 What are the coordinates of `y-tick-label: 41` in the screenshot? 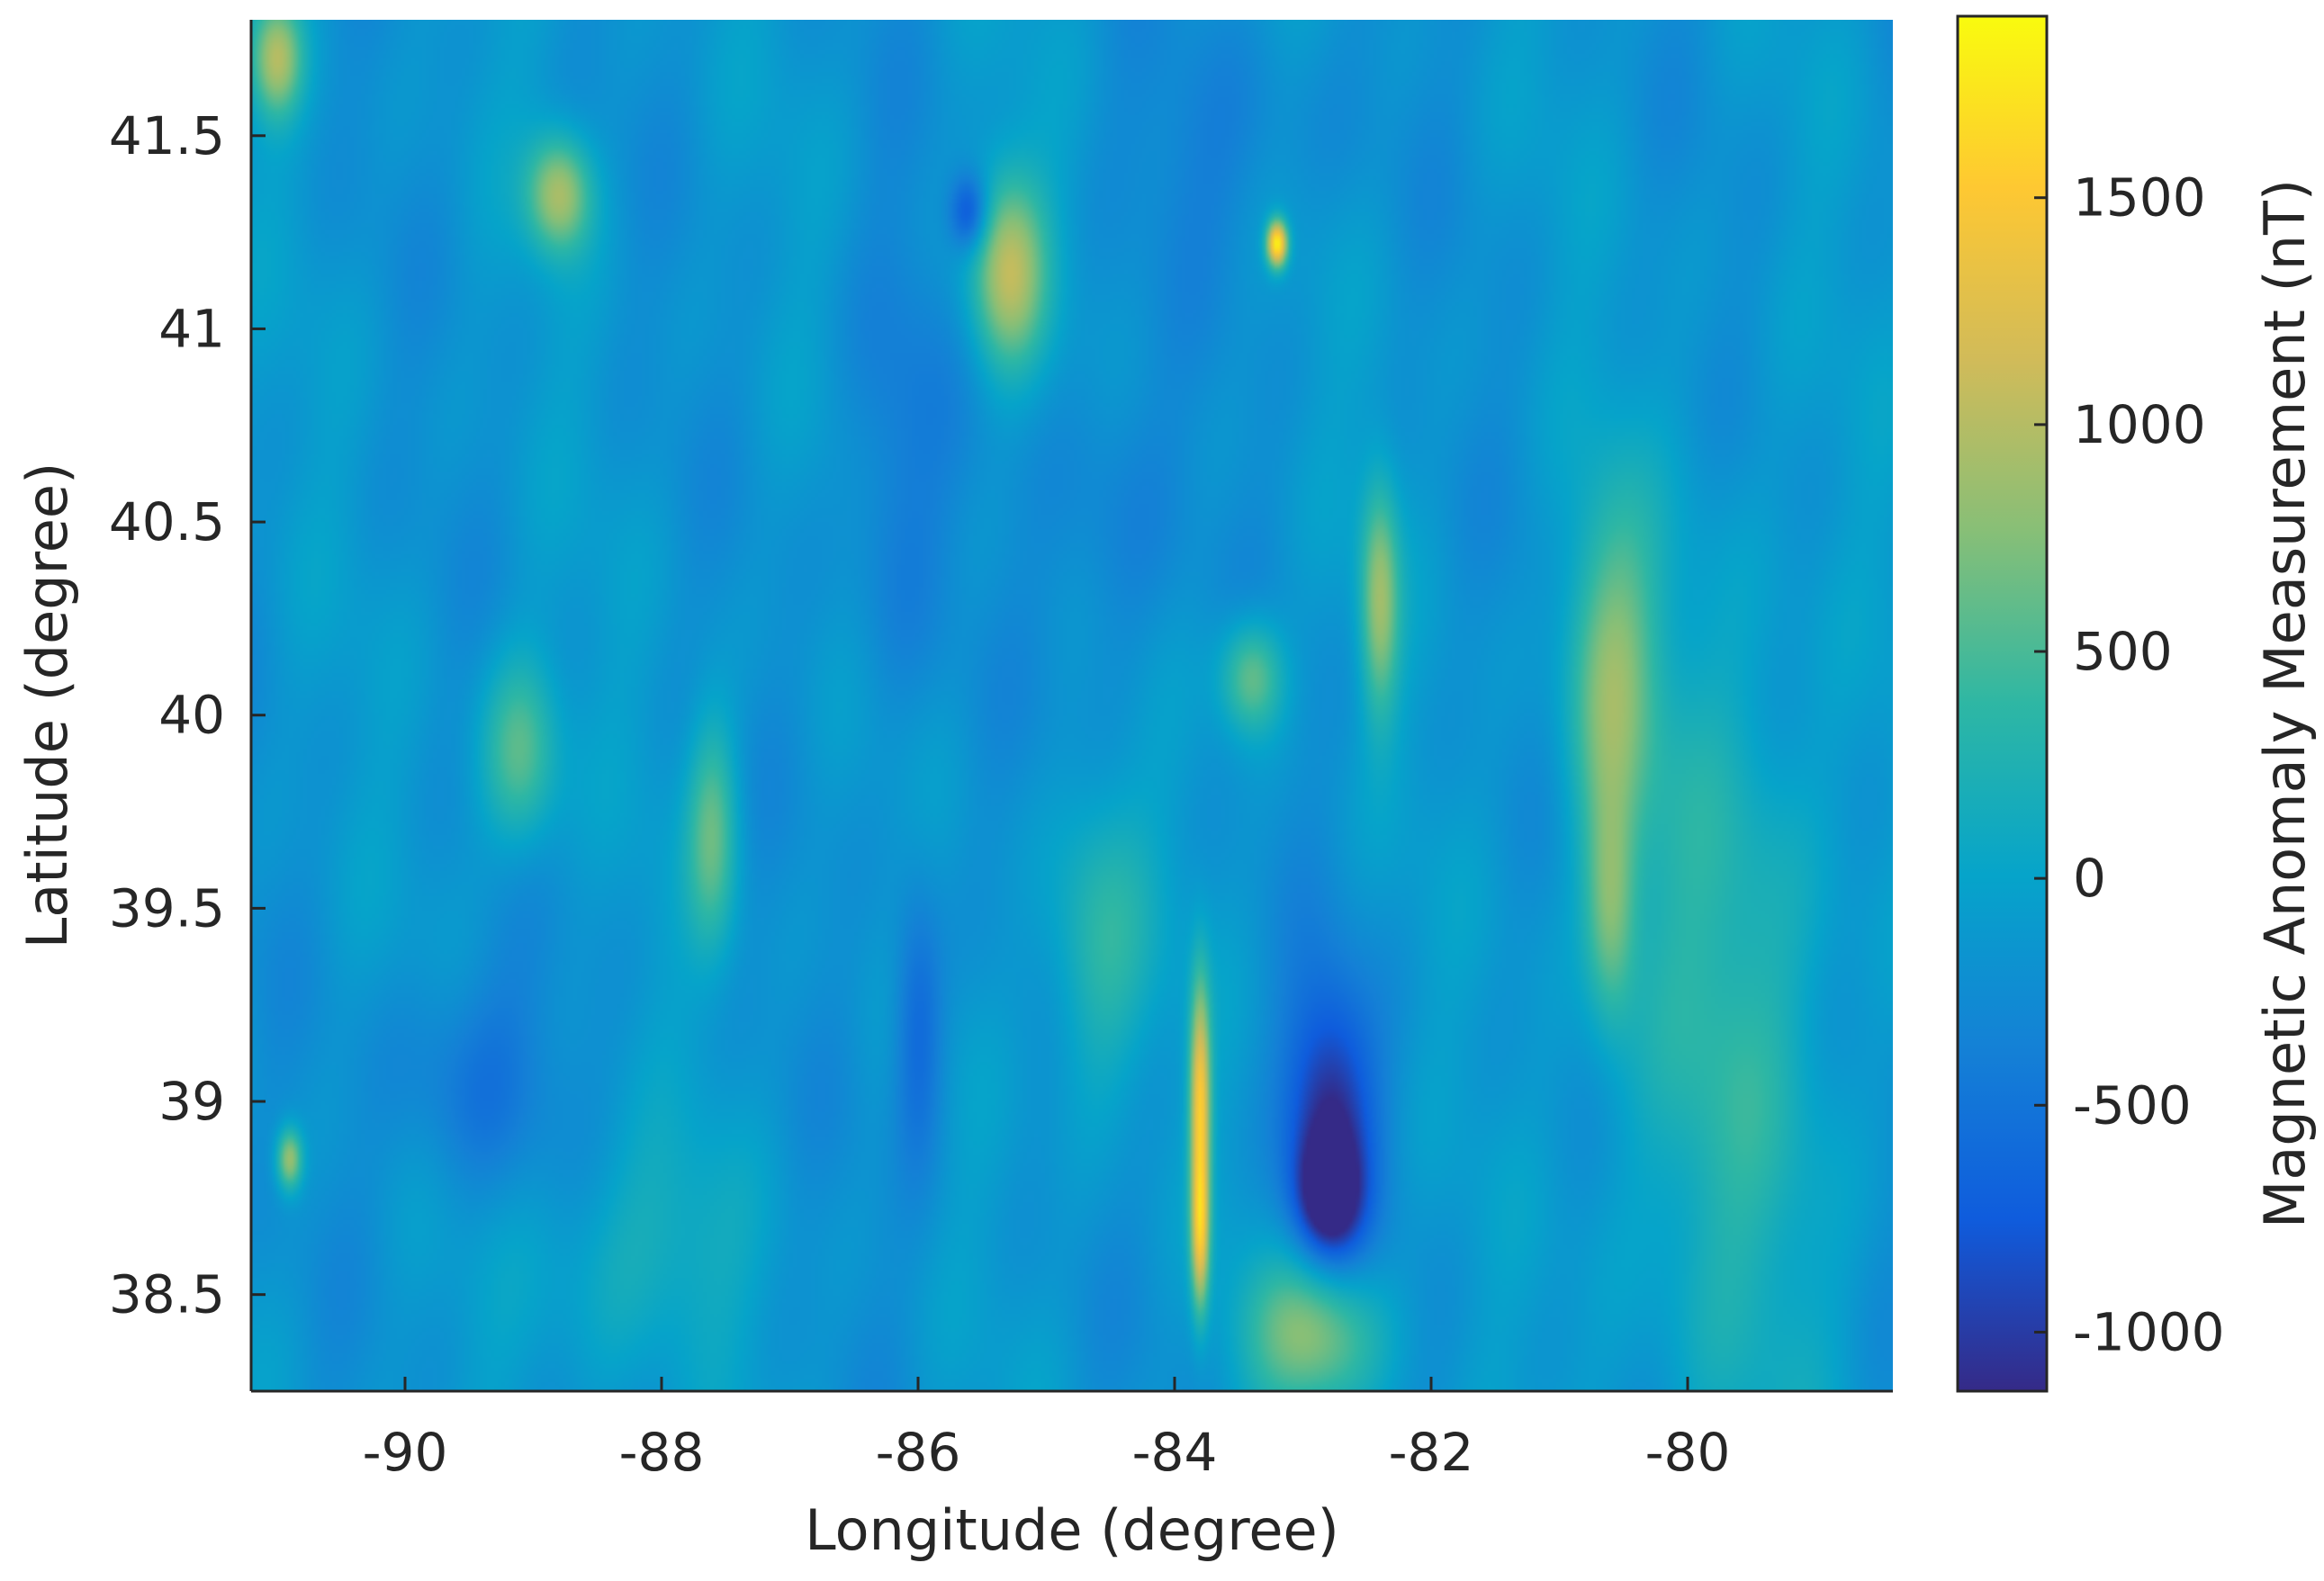 It's located at (191, 328).